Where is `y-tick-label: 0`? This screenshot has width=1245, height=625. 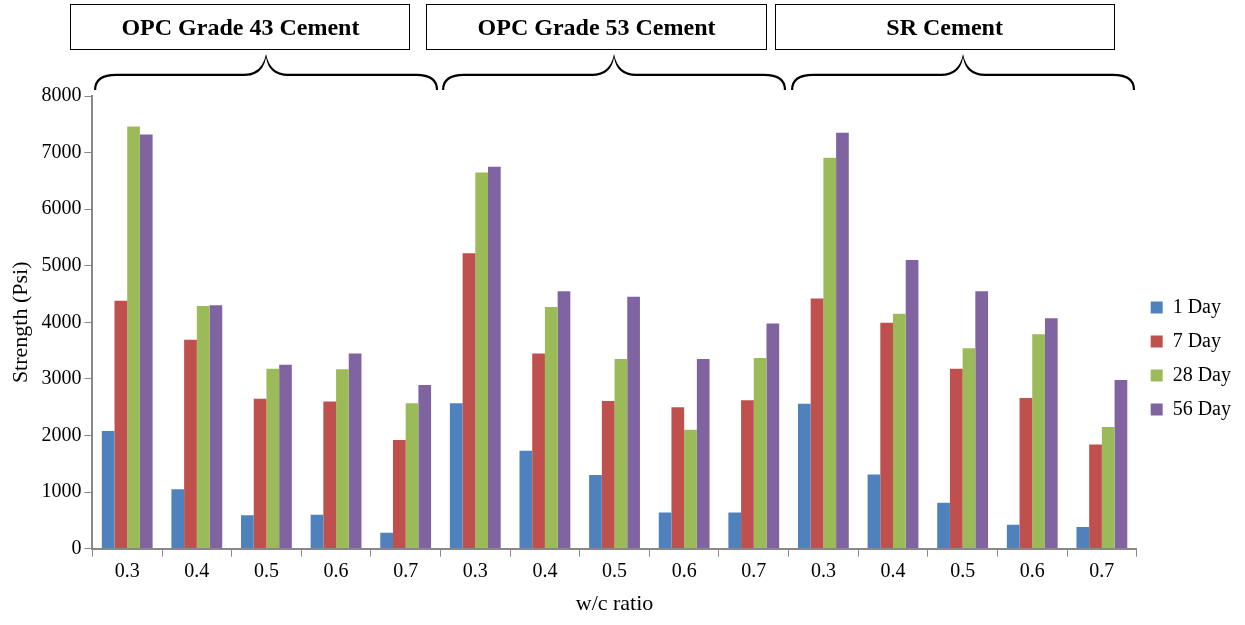 y-tick-label: 0 is located at coordinates (76, 546).